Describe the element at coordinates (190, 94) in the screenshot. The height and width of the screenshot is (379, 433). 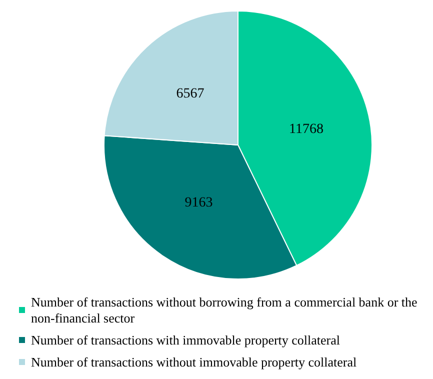
I see `data-label: 6567` at that location.